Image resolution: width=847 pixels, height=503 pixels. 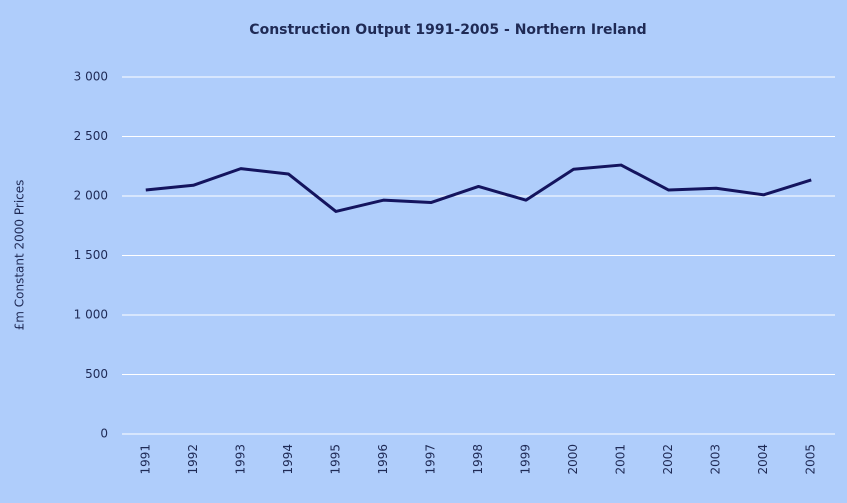 What do you see at coordinates (96, 374) in the screenshot?
I see `y-tick-label: 500` at bounding box center [96, 374].